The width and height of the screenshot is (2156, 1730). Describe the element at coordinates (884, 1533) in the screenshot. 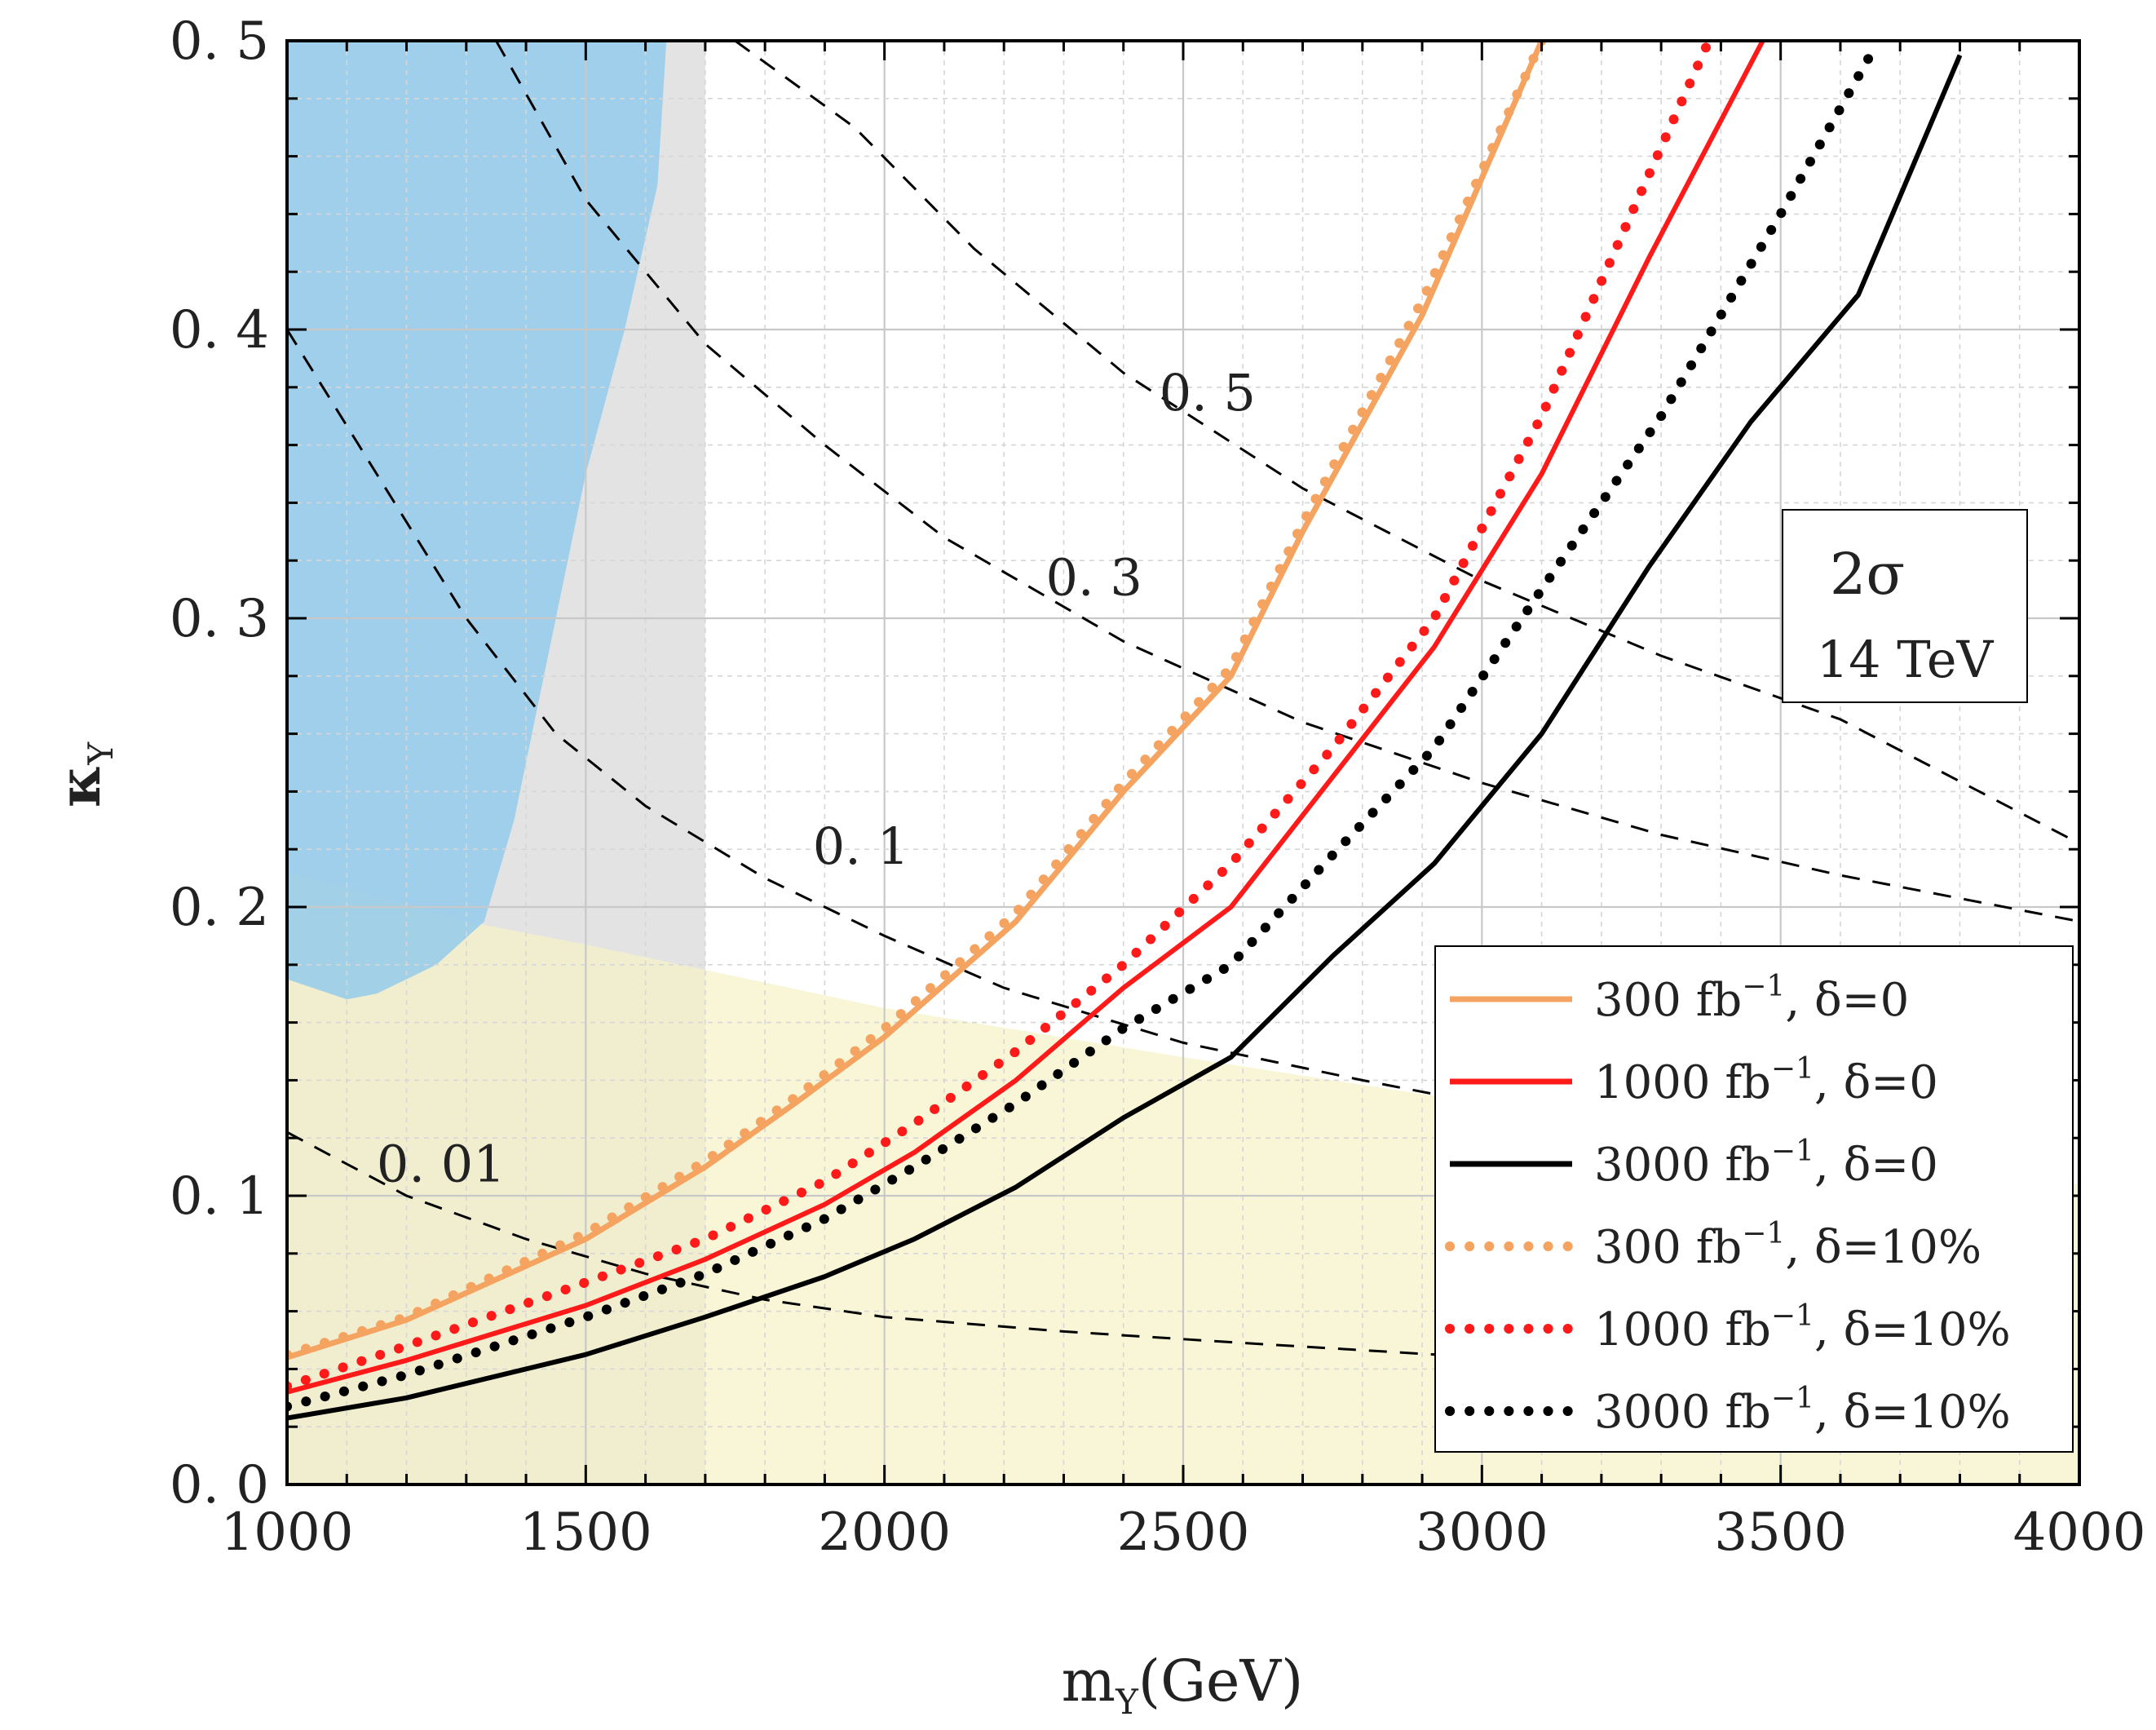

I see `x-tick-label: 2000` at that location.